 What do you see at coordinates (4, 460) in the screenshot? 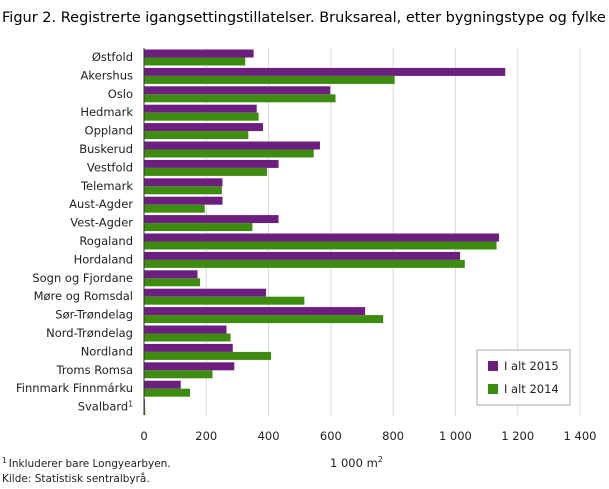
I see `footnote-1-marker: 1` at bounding box center [4, 460].